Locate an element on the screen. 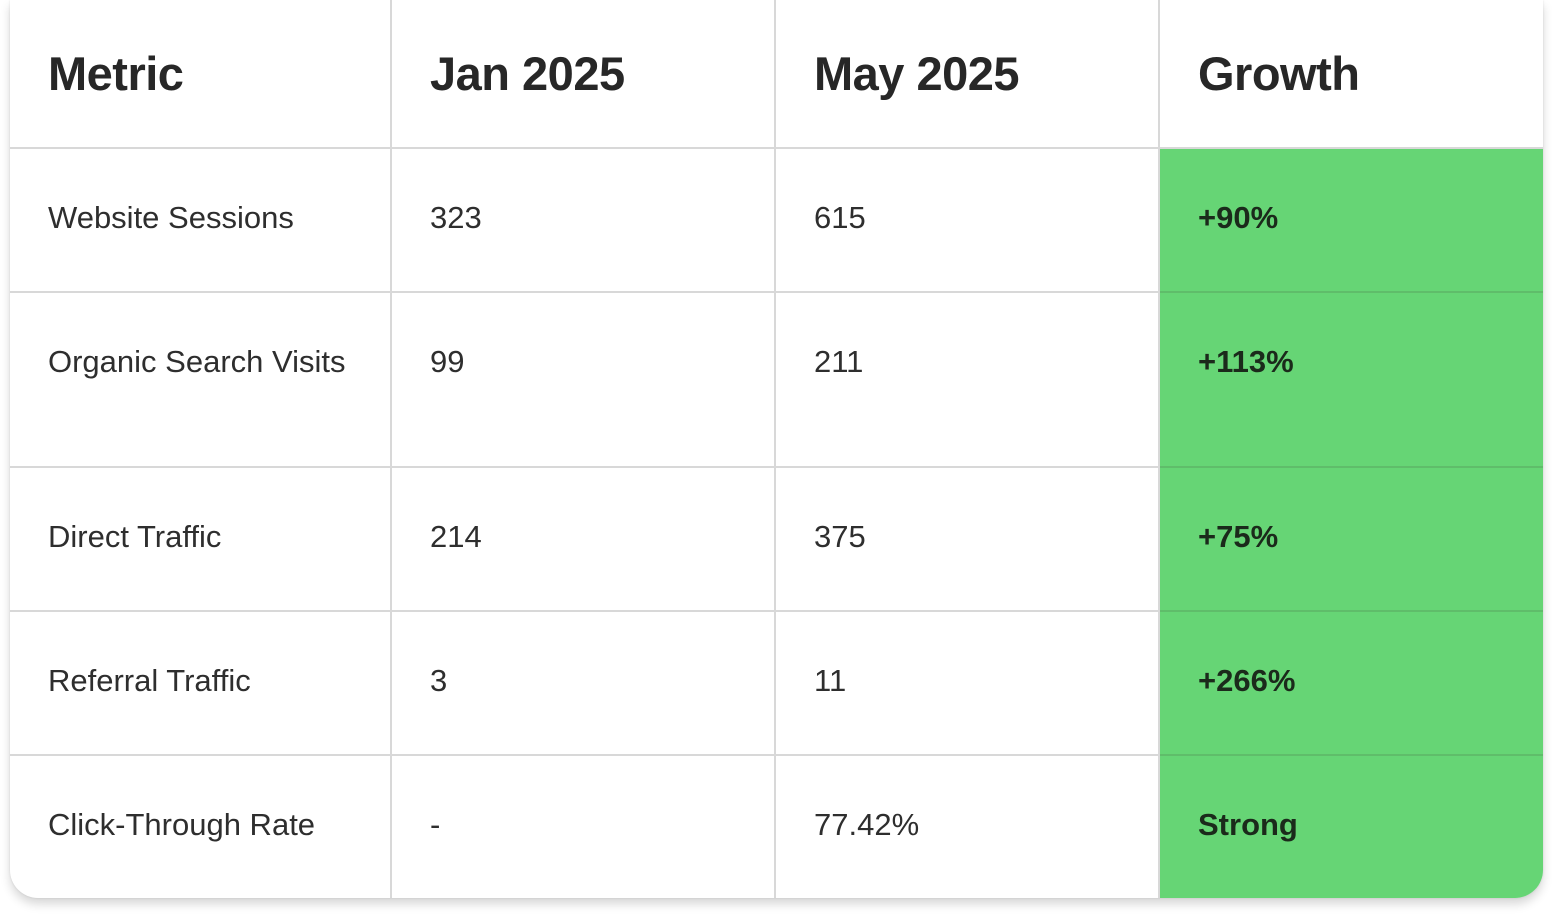 The image size is (1552, 915). growth-cell: +75% is located at coordinates (1351, 539).